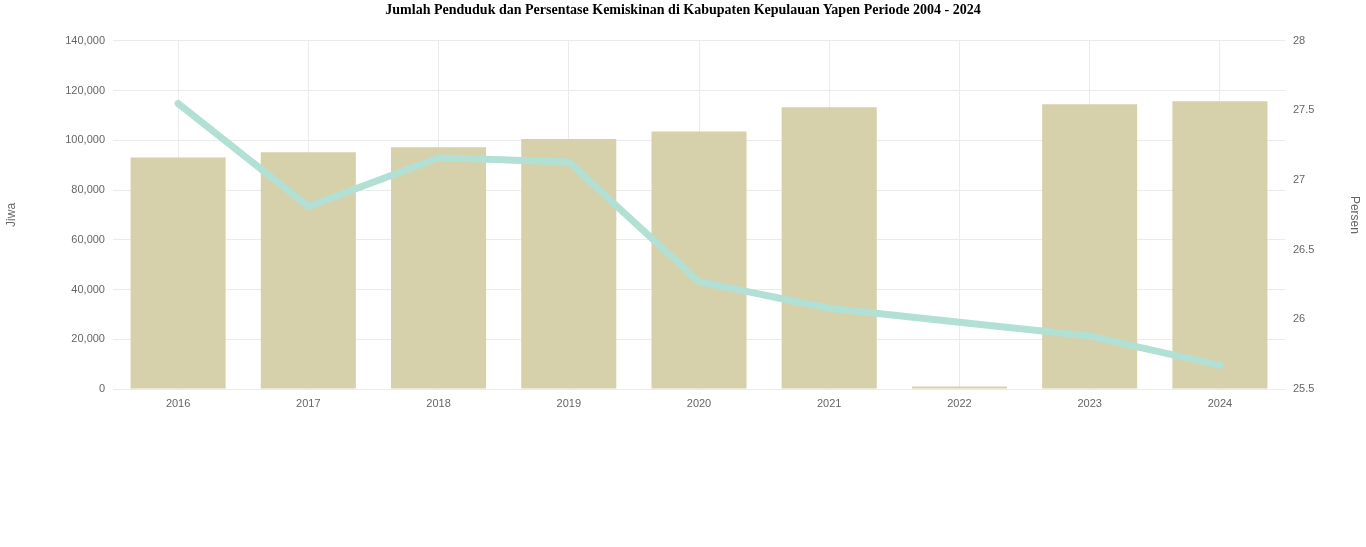 The width and height of the screenshot is (1366, 547). What do you see at coordinates (1299, 39) in the screenshot?
I see `y2-tick-label: 28` at bounding box center [1299, 39].